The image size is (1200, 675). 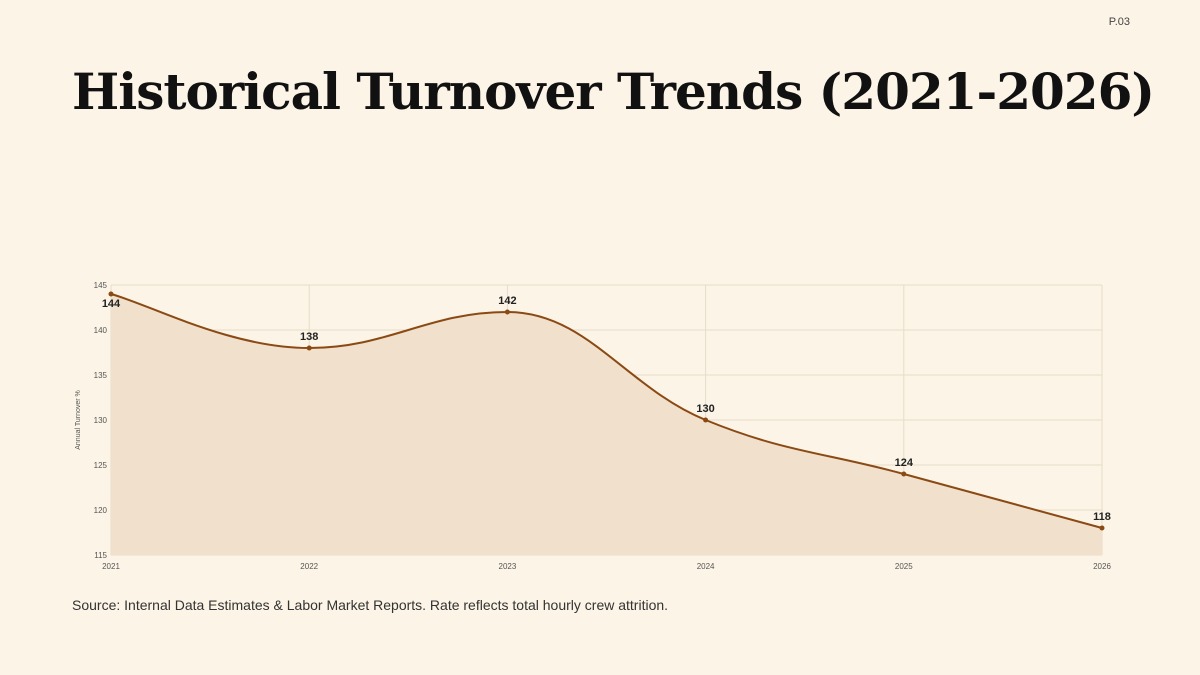 What do you see at coordinates (101, 465) in the screenshot?
I see `y-tick-label: 125` at bounding box center [101, 465].